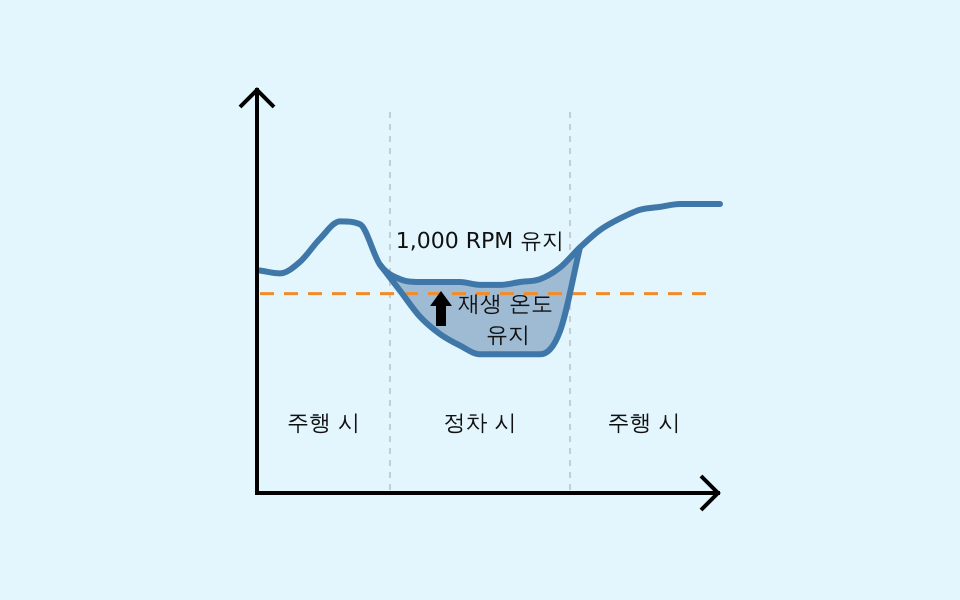  Describe the element at coordinates (480, 241) in the screenshot. I see `annotation: 1,000 RPM 유지` at that location.